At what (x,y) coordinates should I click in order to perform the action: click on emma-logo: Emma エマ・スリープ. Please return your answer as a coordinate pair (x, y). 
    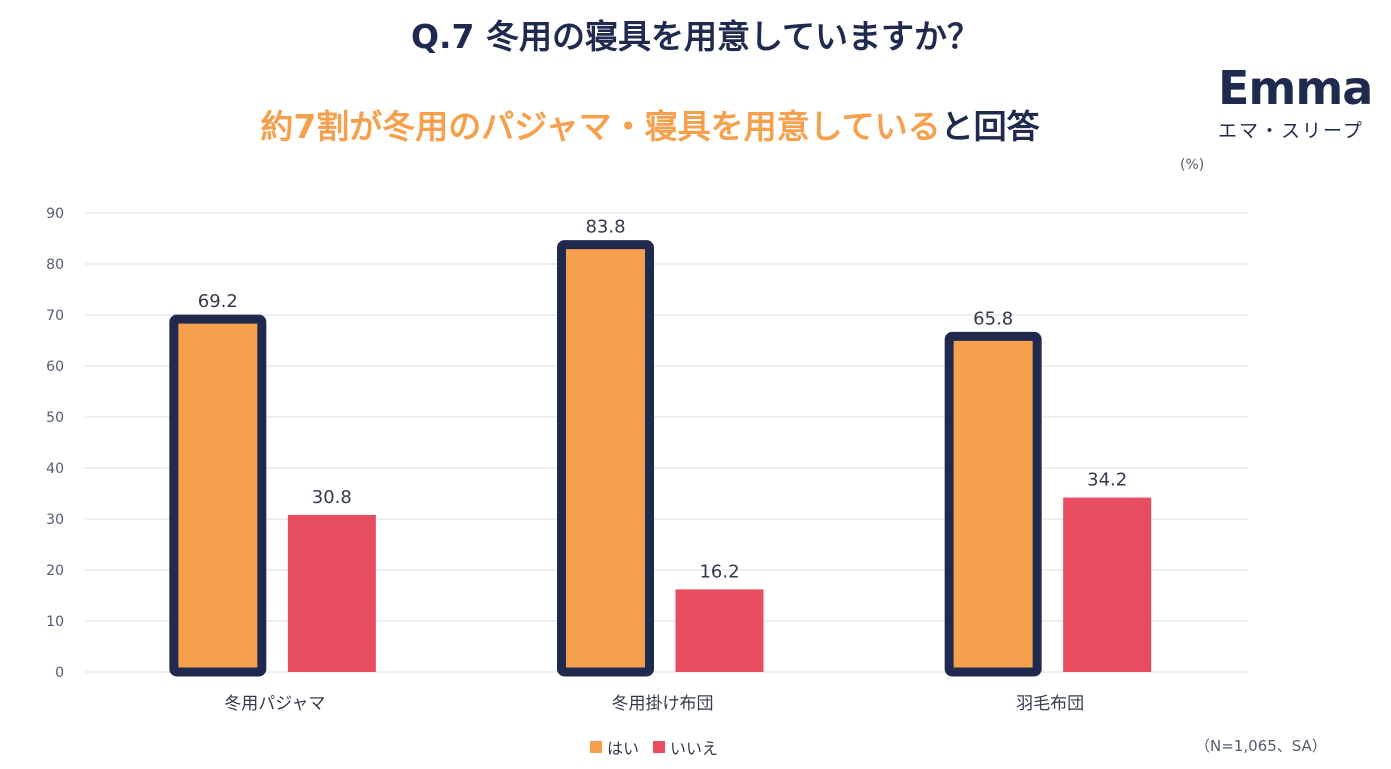
    Looking at the image, I should click on (1300, 102).